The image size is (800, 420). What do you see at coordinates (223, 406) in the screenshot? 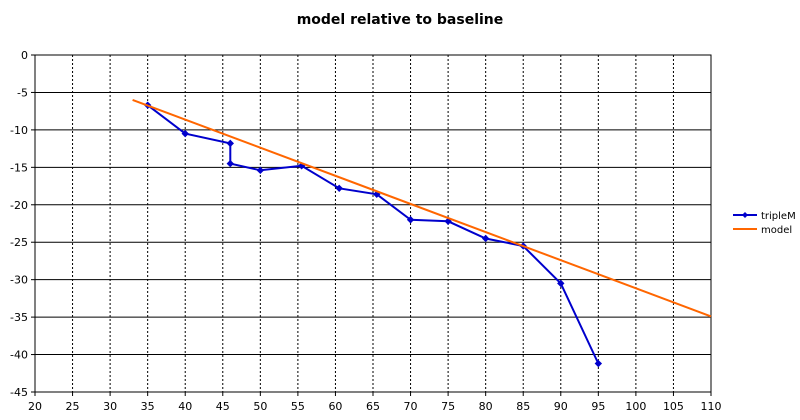
I see `x-tick-label: 45` at bounding box center [223, 406].